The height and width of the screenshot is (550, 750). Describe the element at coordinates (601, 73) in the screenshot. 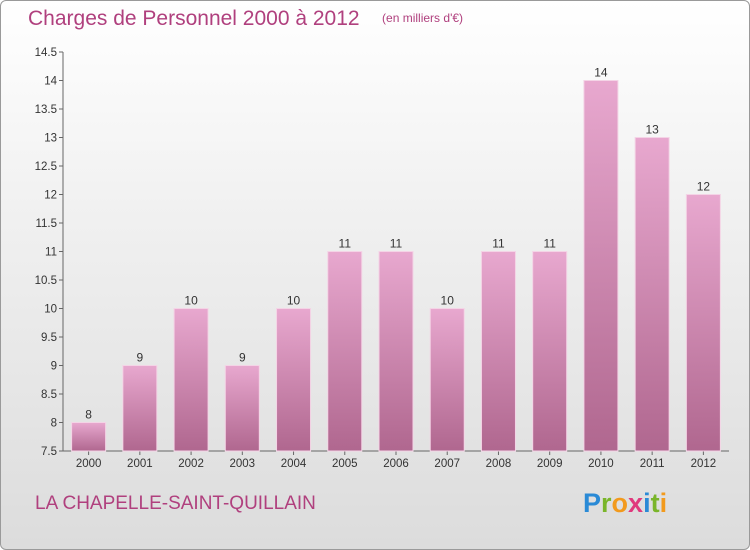

I see `bar-value-label: 14` at that location.